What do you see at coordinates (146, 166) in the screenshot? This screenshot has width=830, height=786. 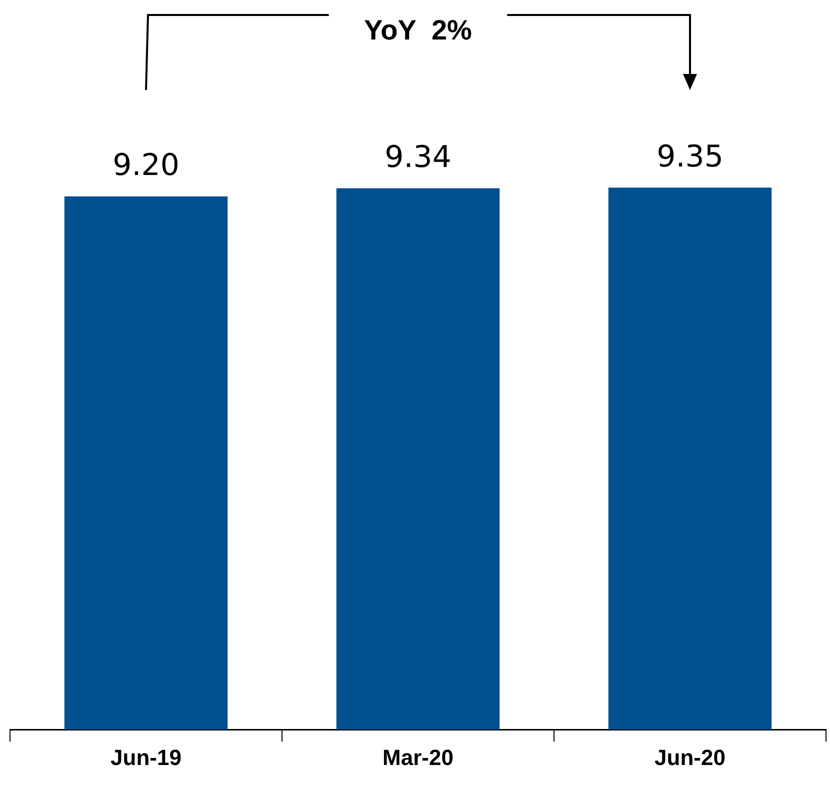 I see `data-label: 9.20` at bounding box center [146, 166].